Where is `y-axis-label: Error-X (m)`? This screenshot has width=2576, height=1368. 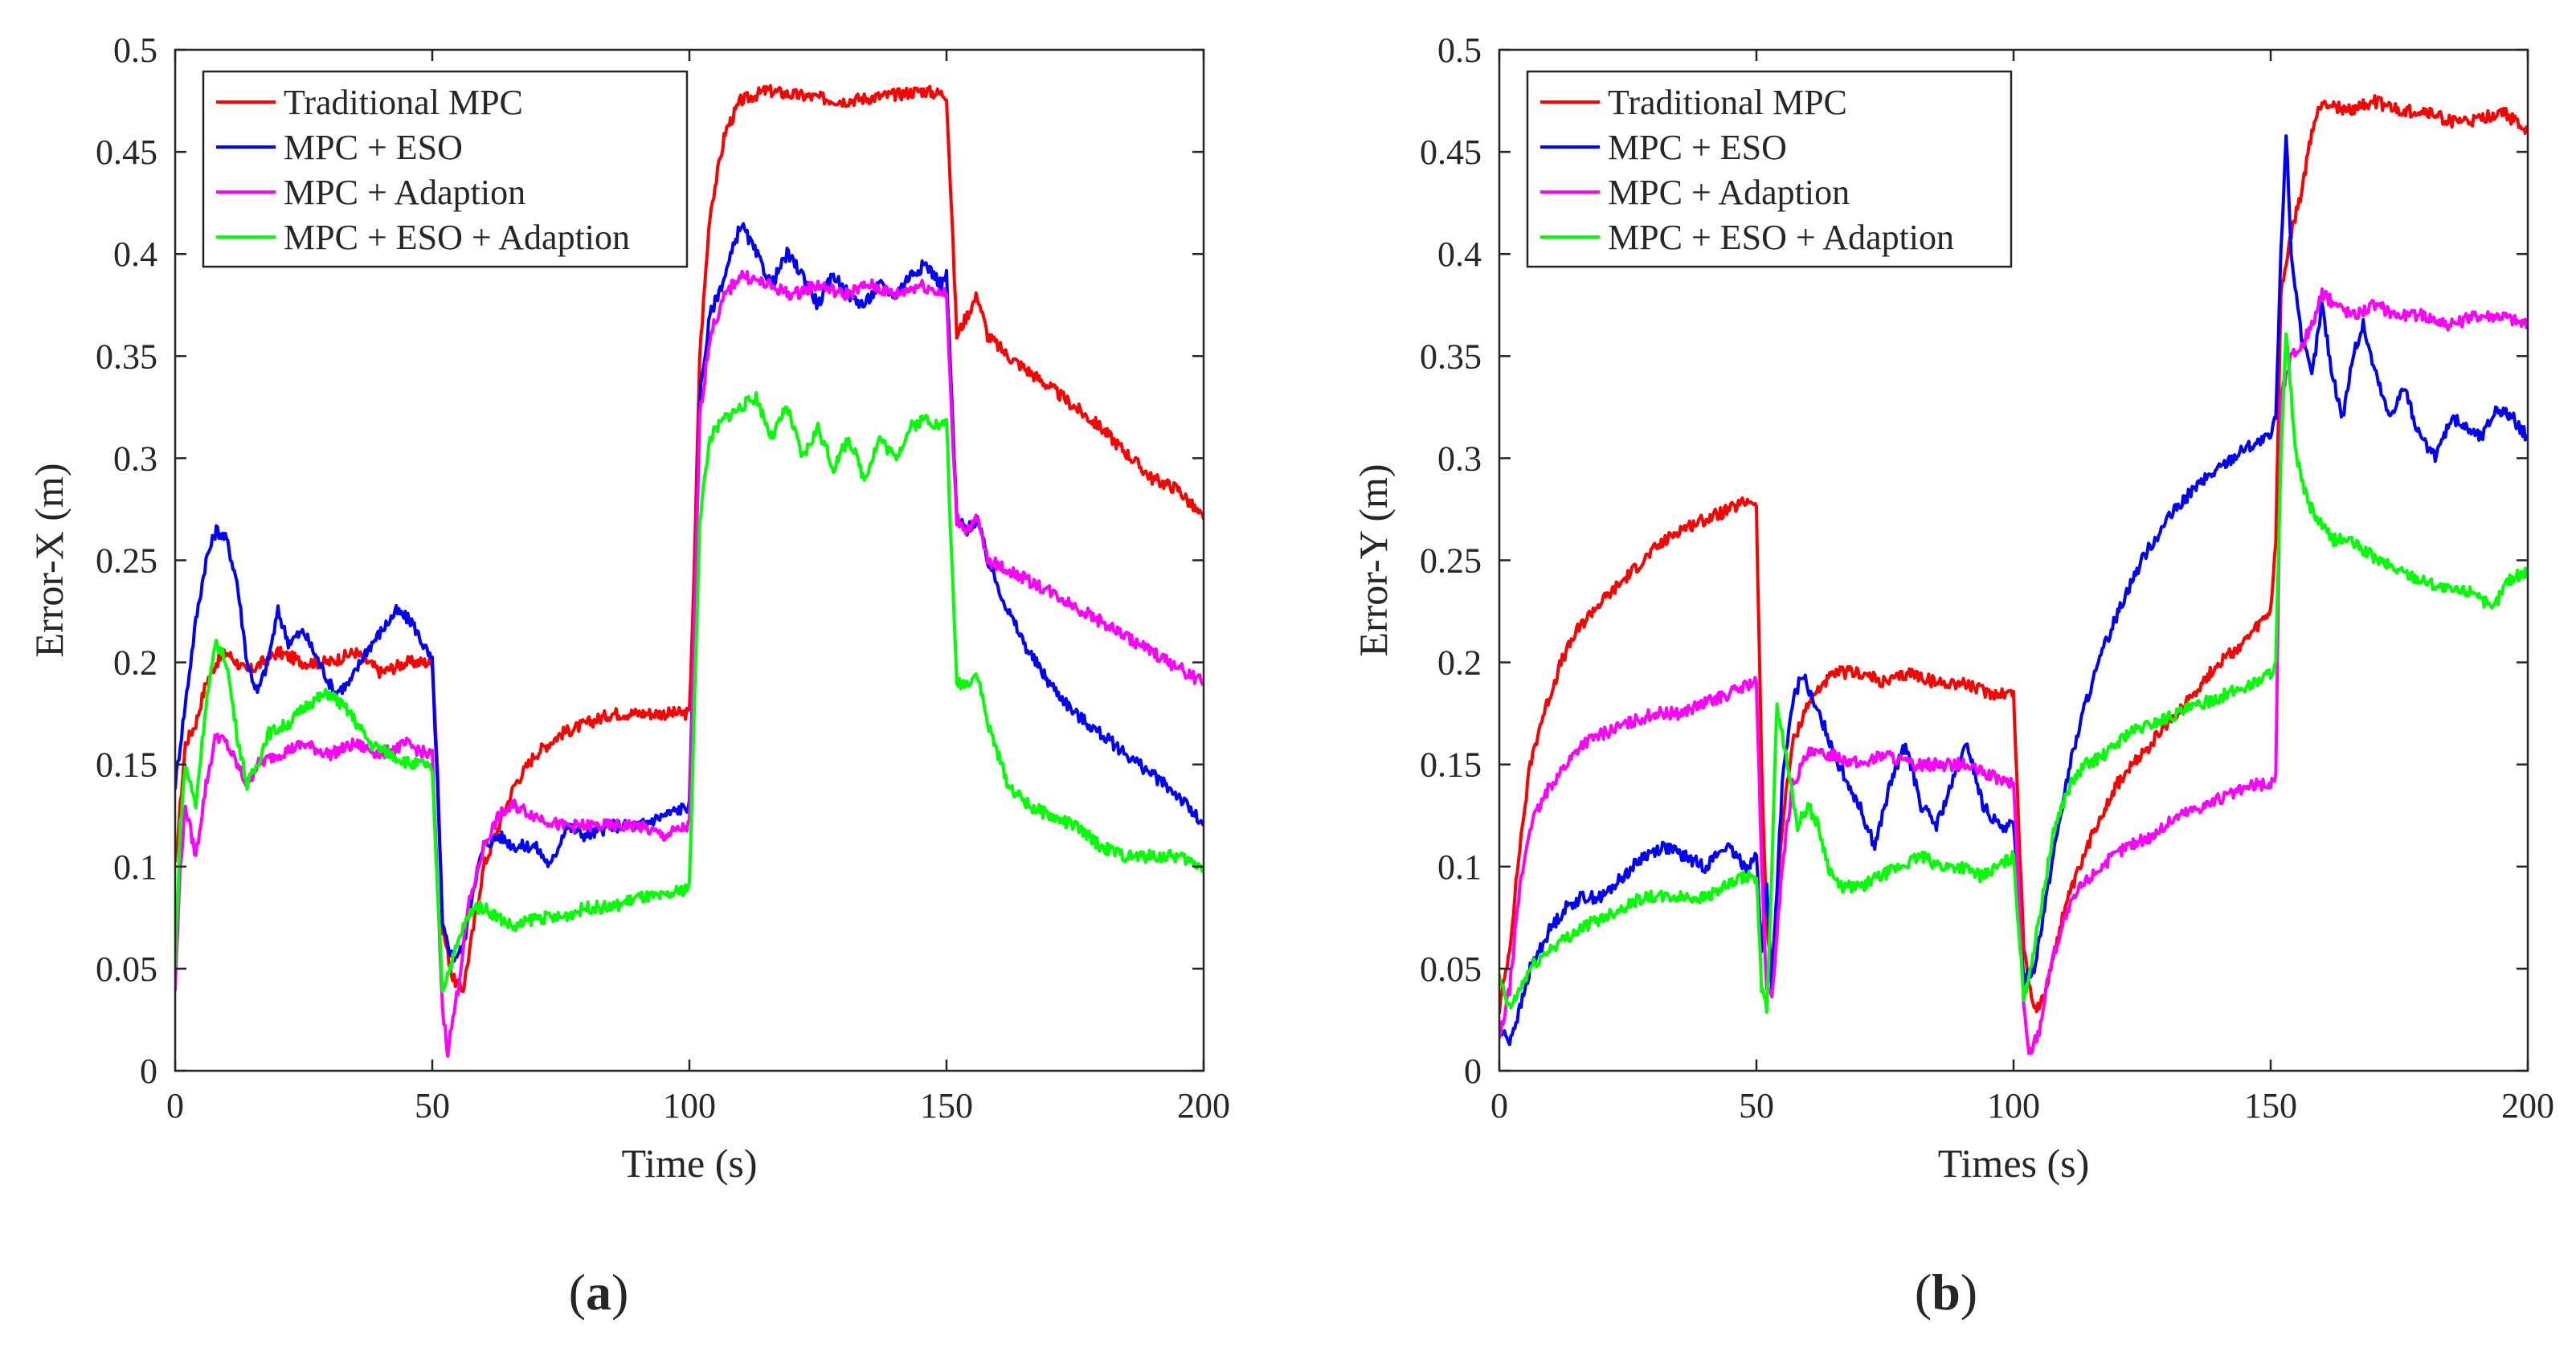 y-axis-label: Error-X (m) is located at coordinates (49, 560).